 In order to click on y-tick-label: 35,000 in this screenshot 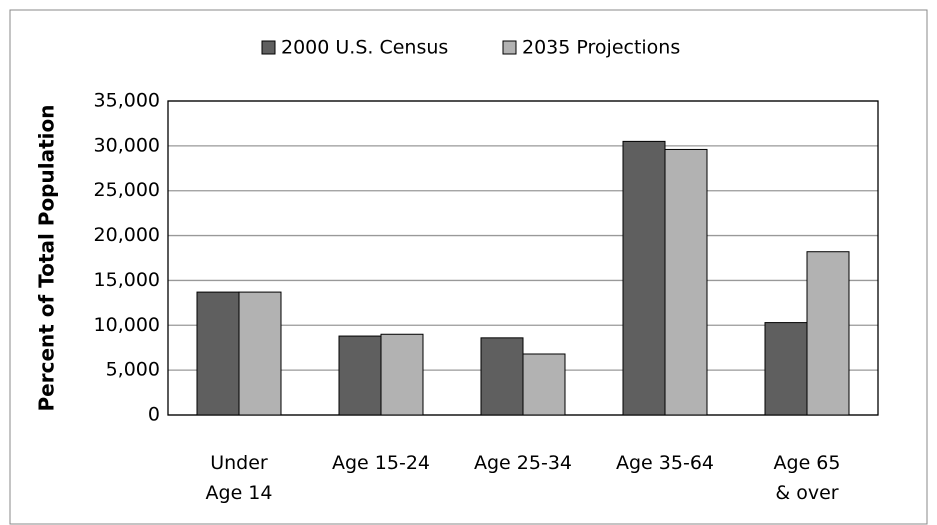, I will do `click(127, 101)`.